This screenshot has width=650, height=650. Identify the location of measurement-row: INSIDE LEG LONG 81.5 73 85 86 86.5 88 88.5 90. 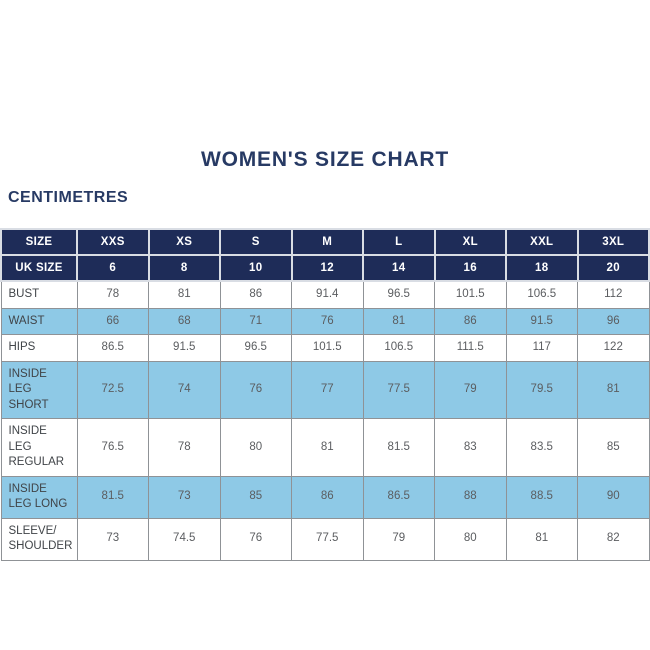
(325, 497).